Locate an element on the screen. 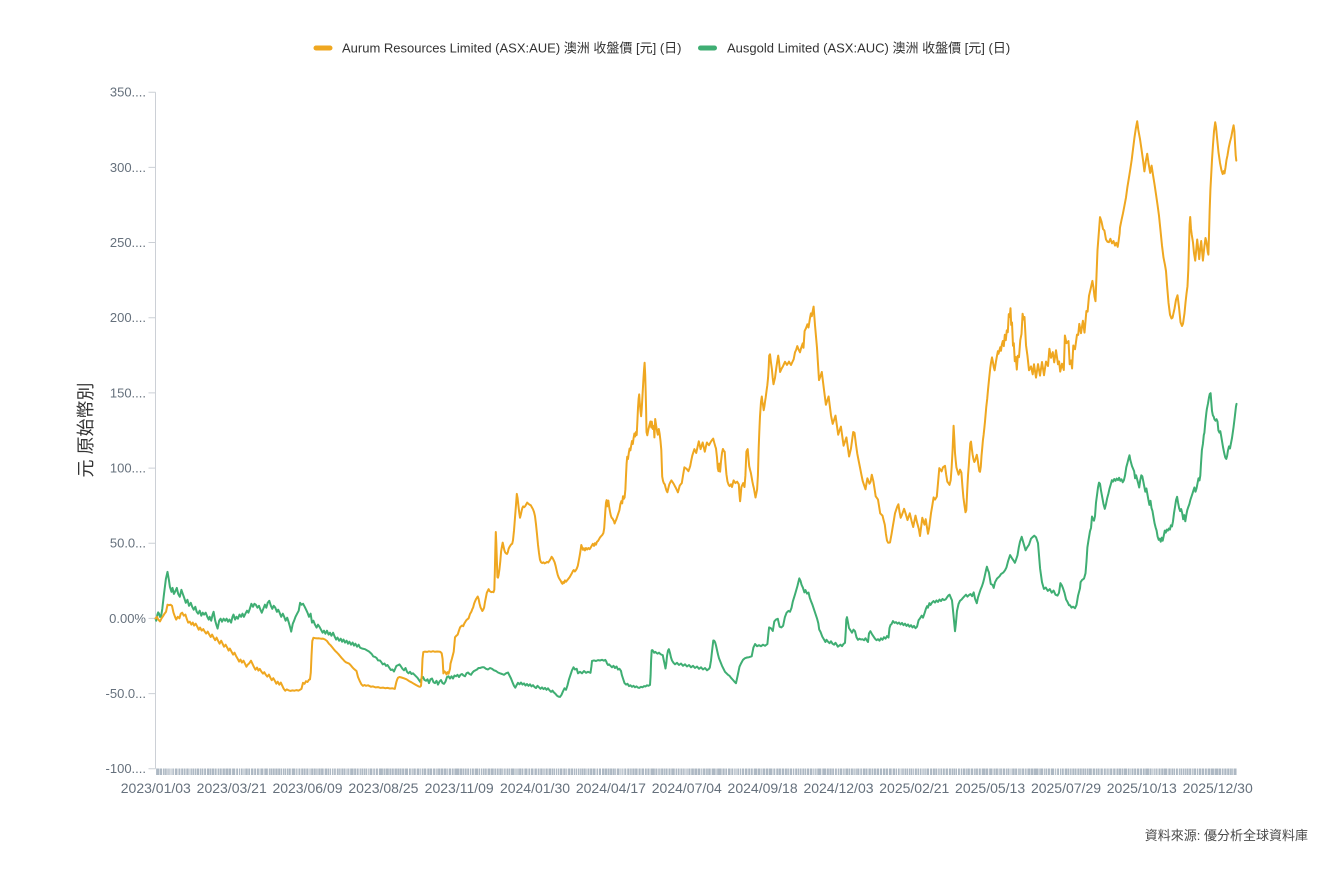  svg-text: 2024/01/30 is located at coordinates (535, 788).